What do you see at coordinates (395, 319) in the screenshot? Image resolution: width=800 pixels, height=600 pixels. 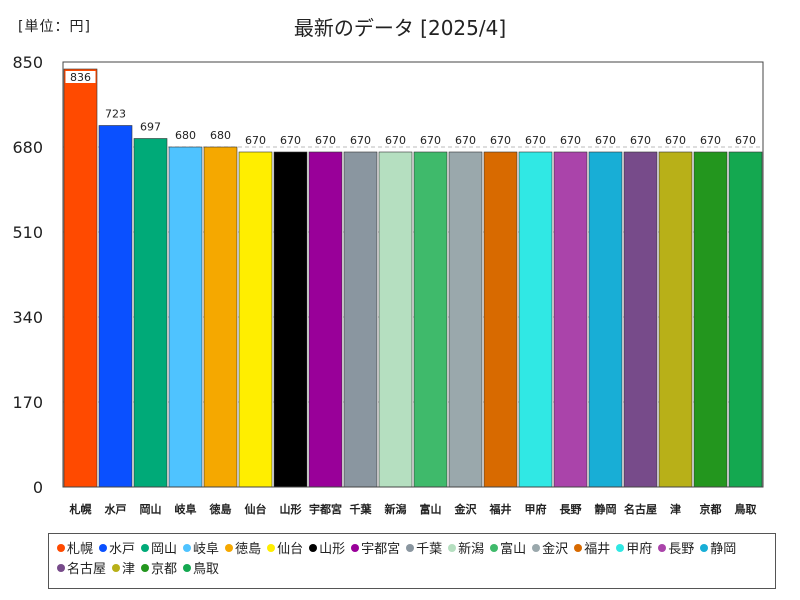 I see `bar-新潟` at bounding box center [395, 319].